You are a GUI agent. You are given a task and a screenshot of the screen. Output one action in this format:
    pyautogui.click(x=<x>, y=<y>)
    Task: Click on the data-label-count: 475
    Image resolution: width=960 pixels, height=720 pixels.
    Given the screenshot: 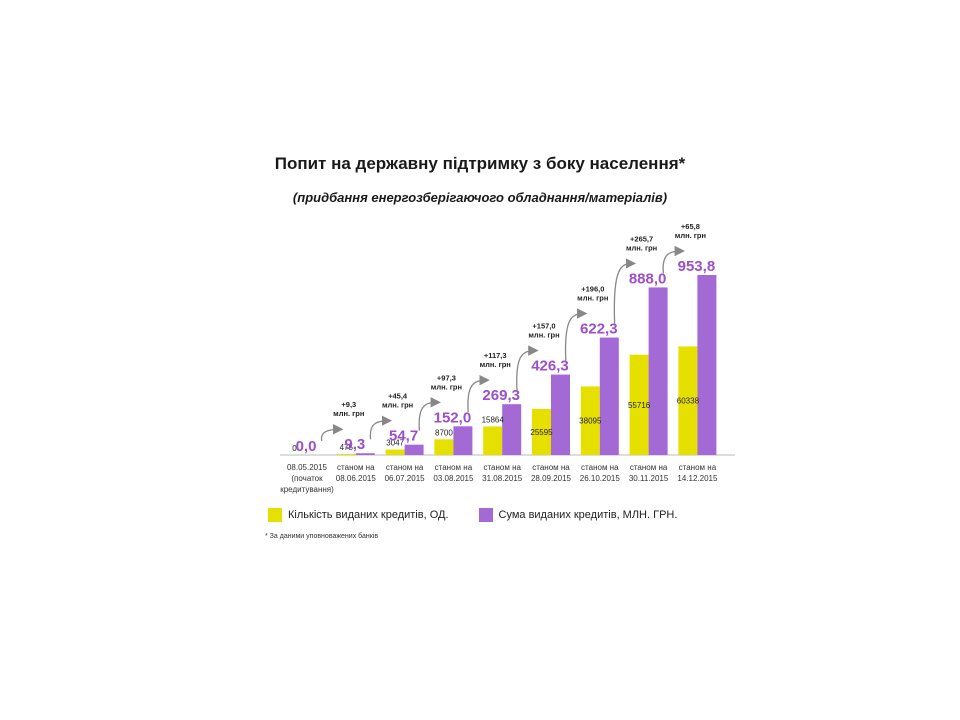 What is the action you would take?
    pyautogui.click(x=347, y=447)
    